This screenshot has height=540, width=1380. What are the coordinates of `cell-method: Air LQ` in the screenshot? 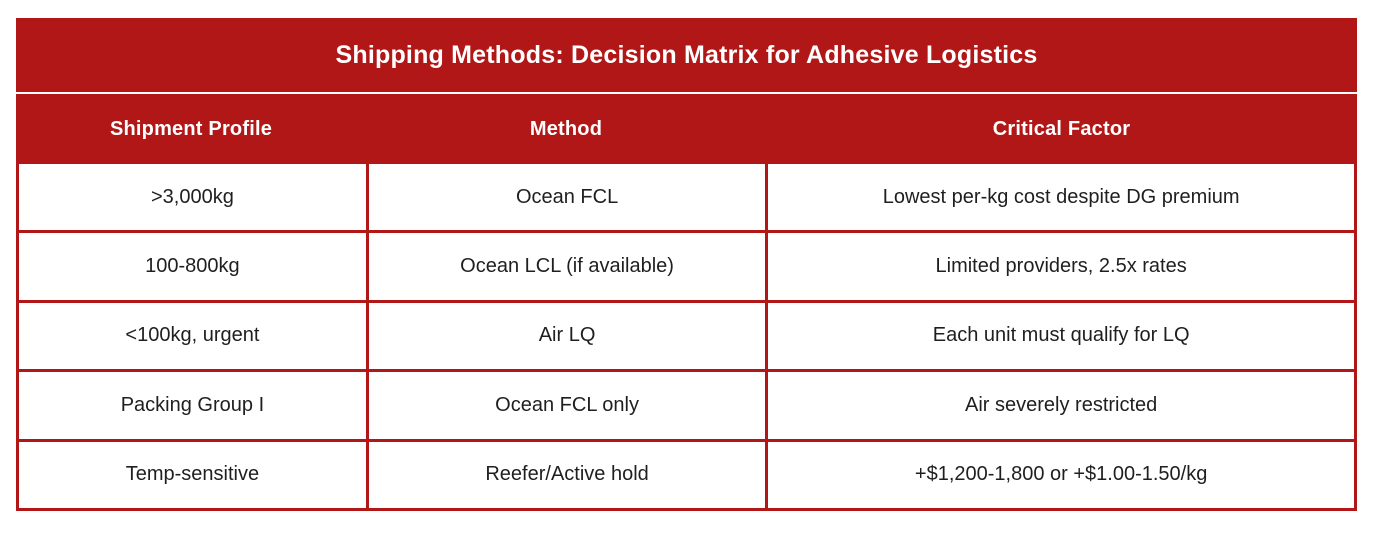 It's located at (567, 336).